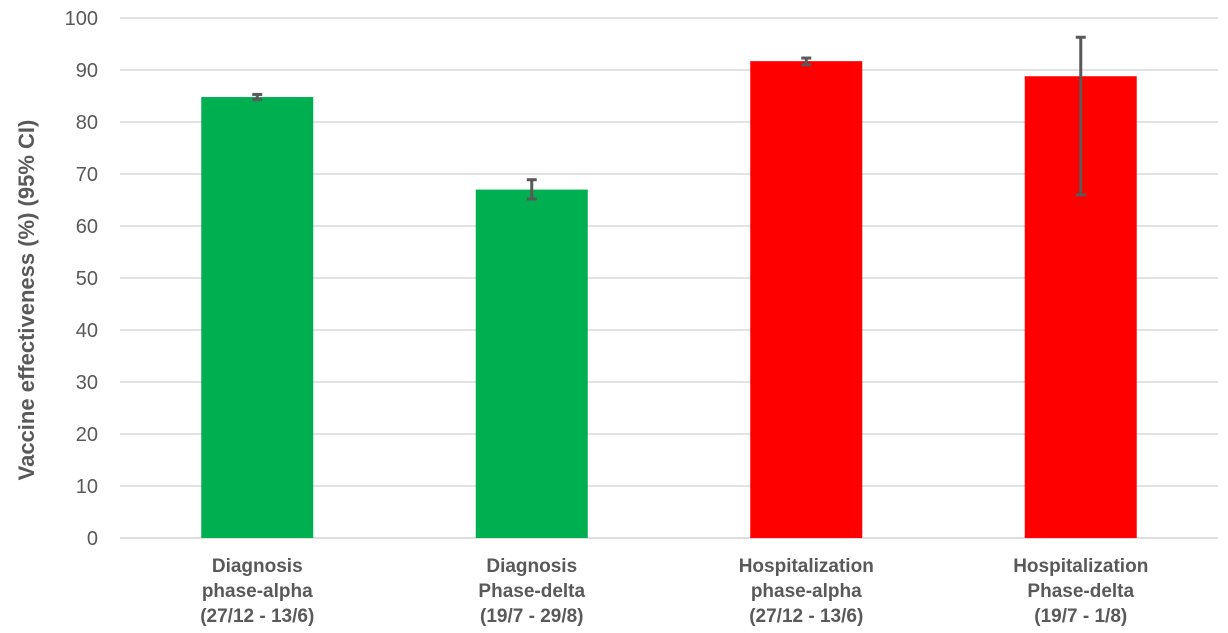  I want to click on y-tick-labels: 0 10 20 30 40 50 60 70 80 90 100, so click(81, 279).